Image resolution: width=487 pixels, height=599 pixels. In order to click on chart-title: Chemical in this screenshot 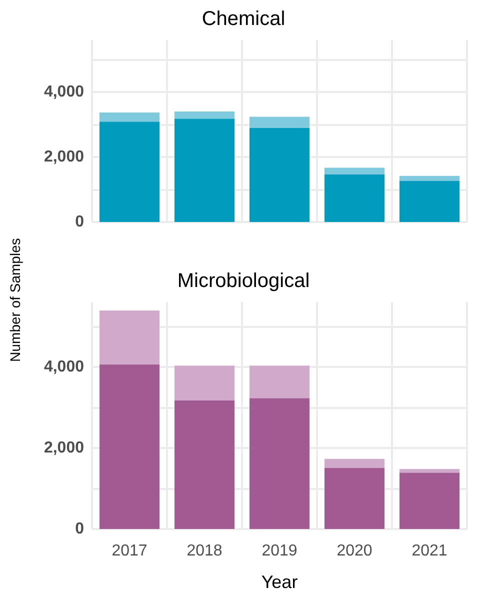, I will do `click(244, 19)`.